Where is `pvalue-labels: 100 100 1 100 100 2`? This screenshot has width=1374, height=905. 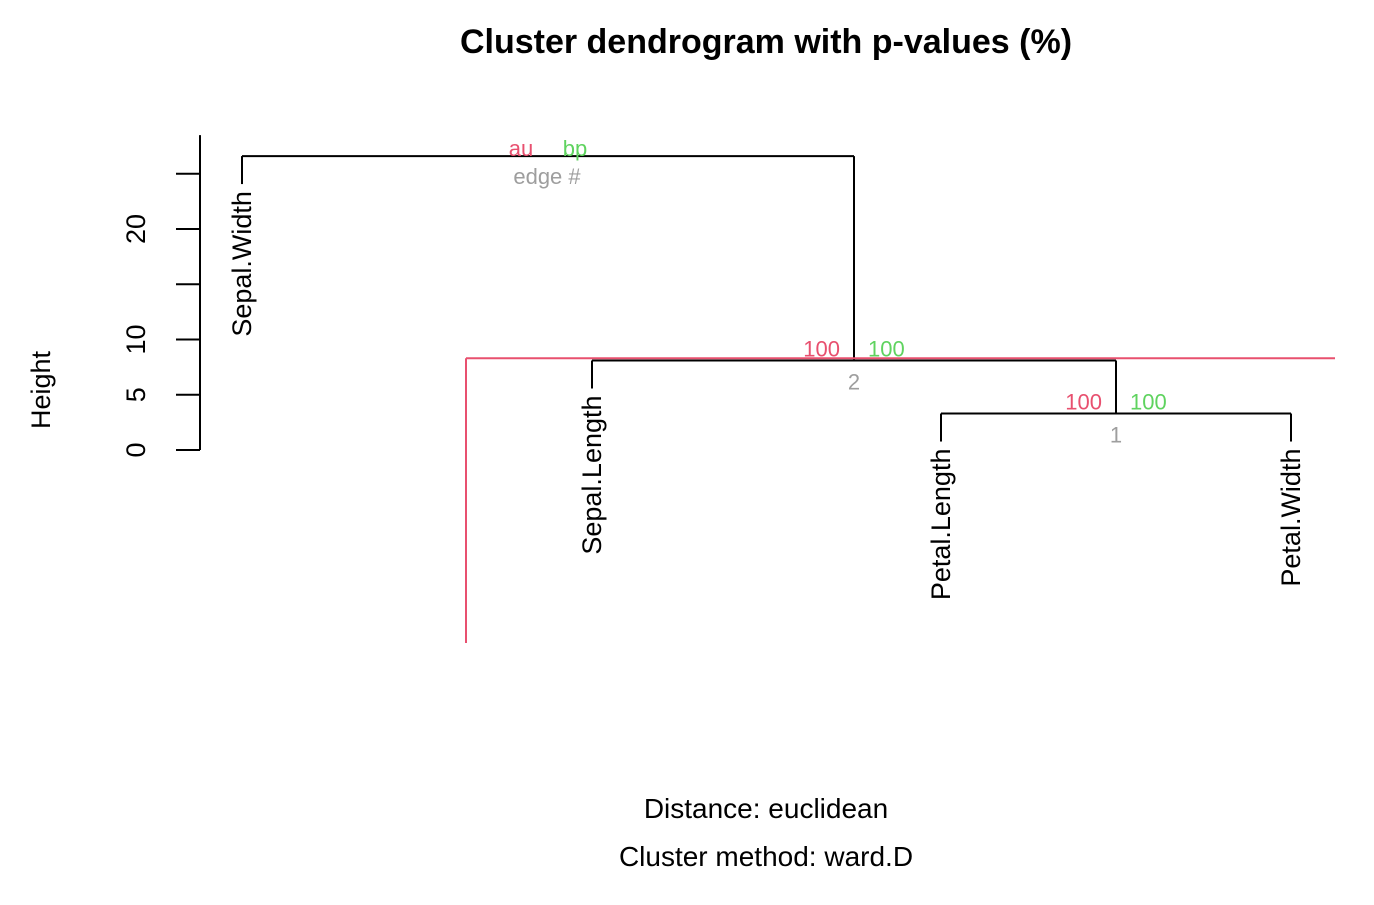
pvalue-labels: 100 100 1 100 100 2 is located at coordinates (984, 391).